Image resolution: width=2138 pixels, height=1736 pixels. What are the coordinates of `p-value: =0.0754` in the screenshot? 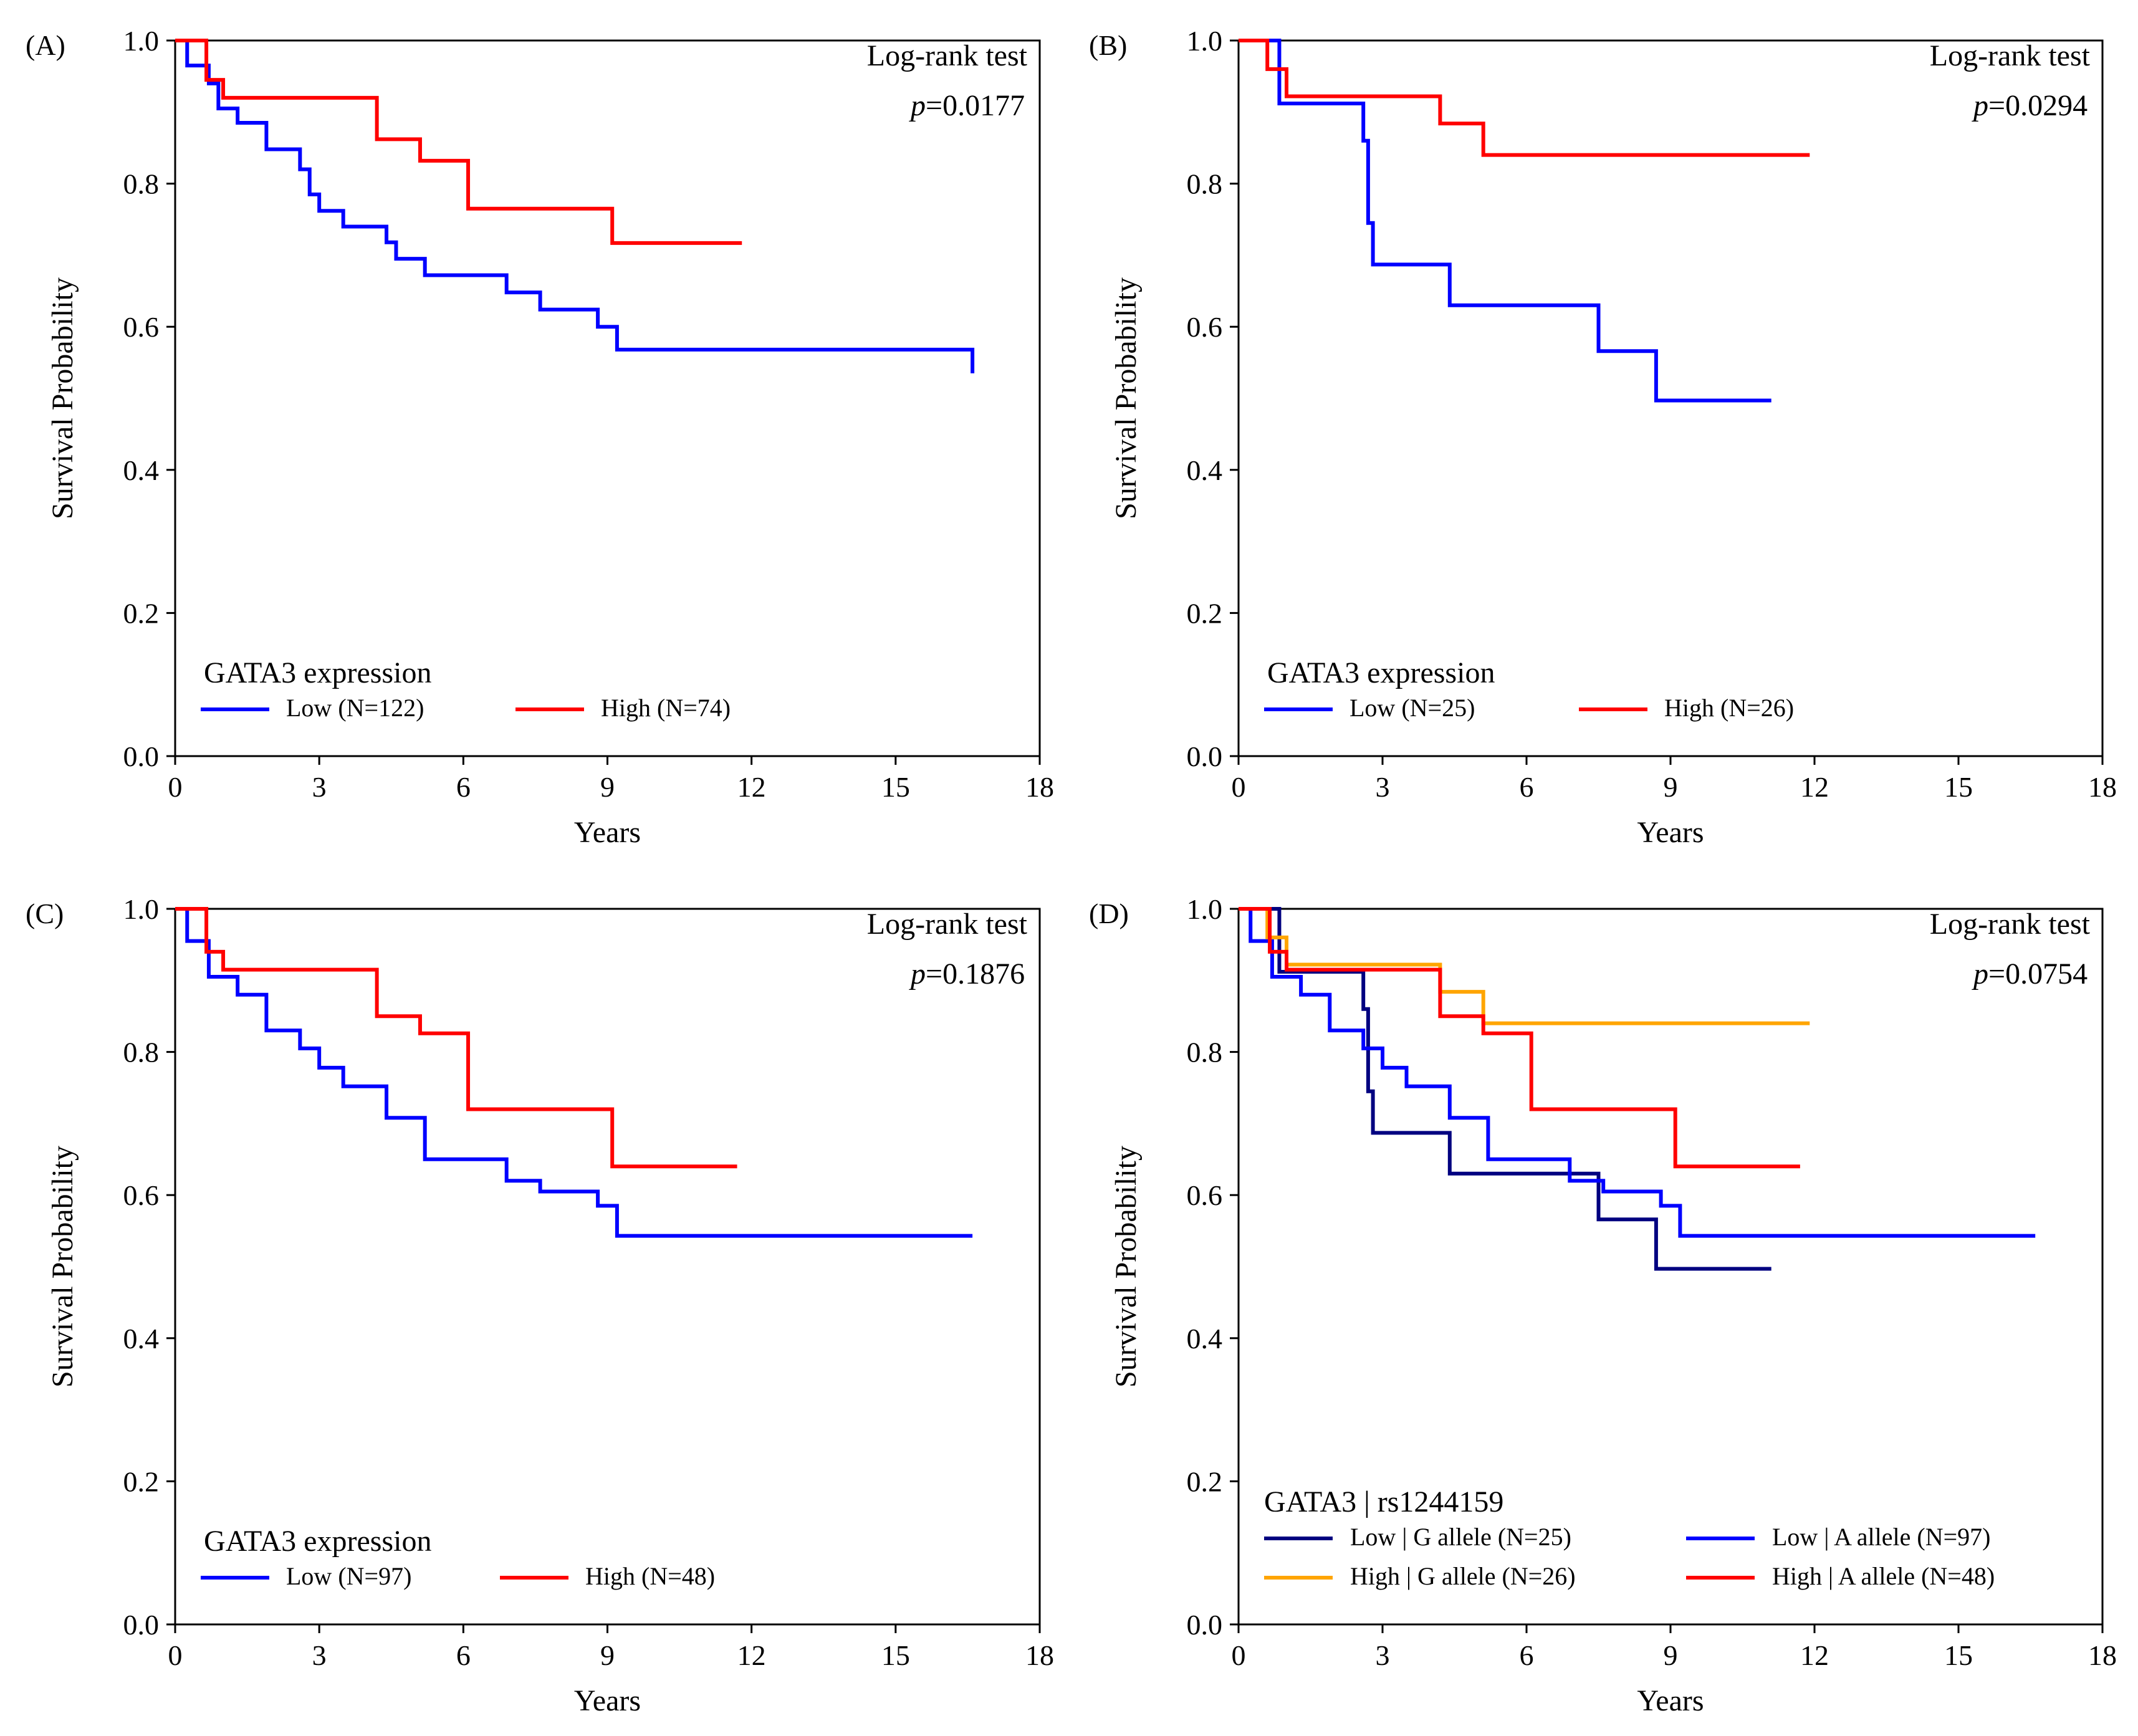 It's located at (2038, 973).